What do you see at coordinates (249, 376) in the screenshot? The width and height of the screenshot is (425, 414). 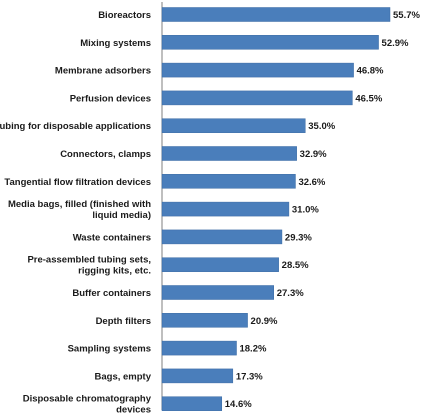 I see `value-label-13: 17.3%` at bounding box center [249, 376].